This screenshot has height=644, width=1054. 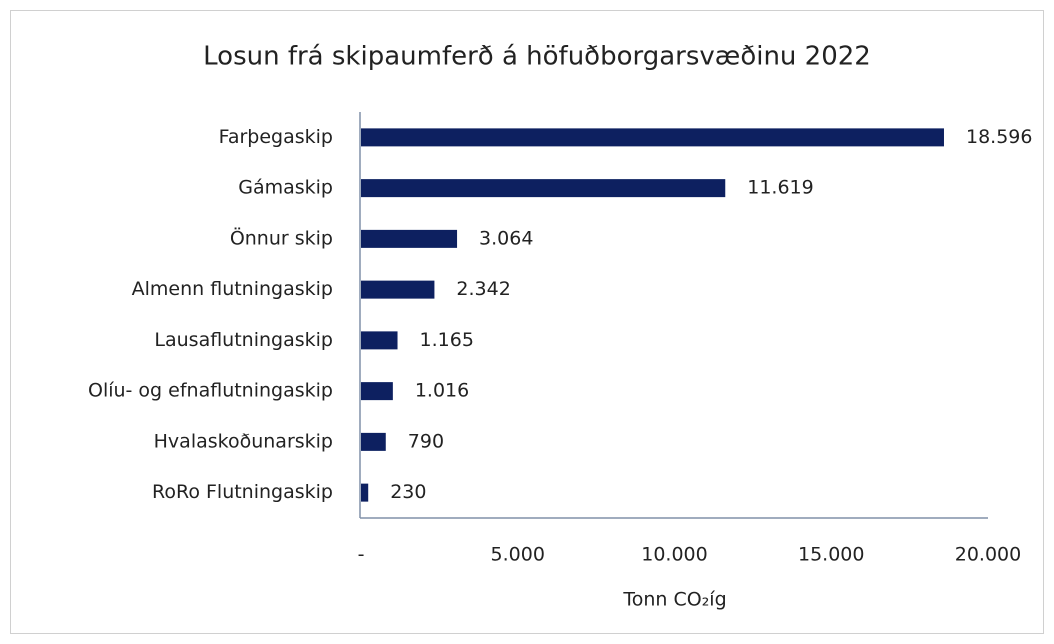 I want to click on x-axis-title: Tonn CO₂íg, so click(x=674, y=600).